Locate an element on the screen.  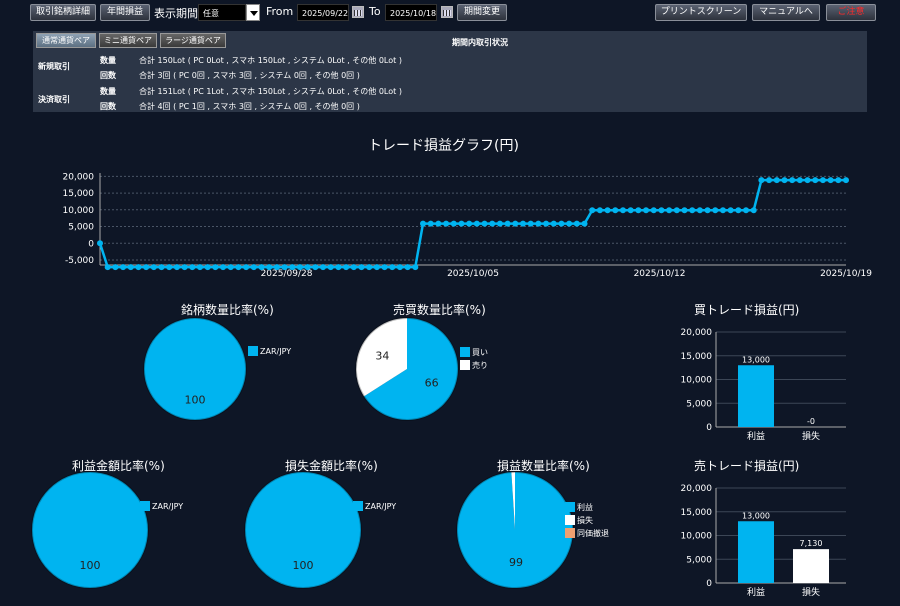
tab-large-pairs: ラージ通貨ペア is located at coordinates (193, 40).